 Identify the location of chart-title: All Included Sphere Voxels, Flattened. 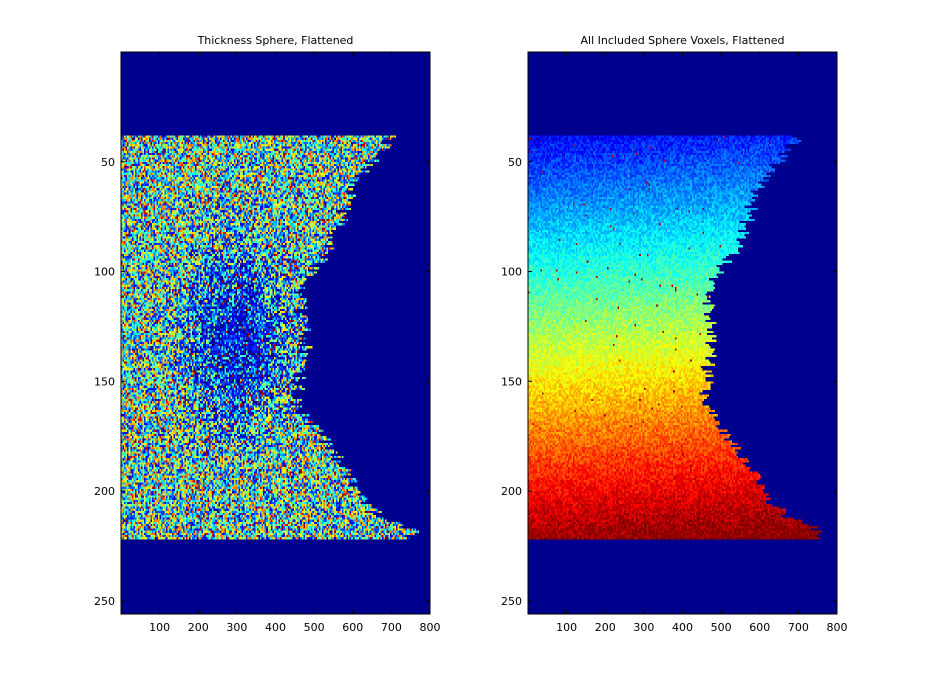
(683, 40).